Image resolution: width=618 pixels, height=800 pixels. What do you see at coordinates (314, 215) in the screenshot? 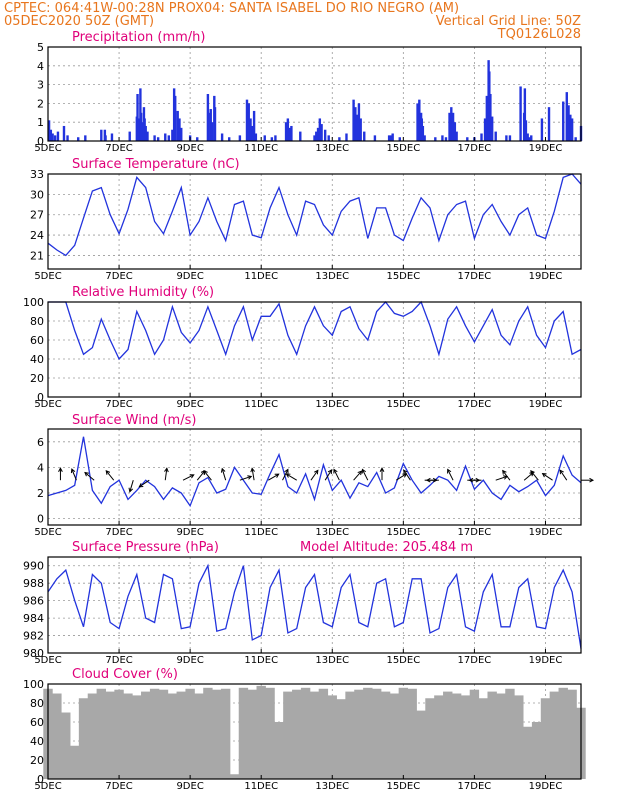
I see `series-line-temp` at bounding box center [314, 215].